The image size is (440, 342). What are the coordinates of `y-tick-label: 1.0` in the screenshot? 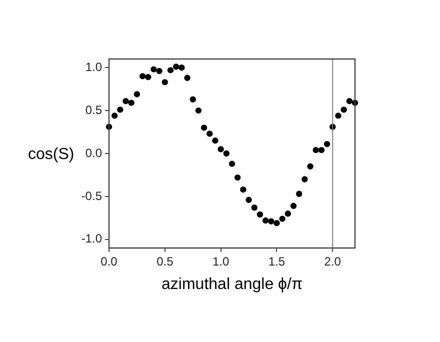 It's located at (93, 67).